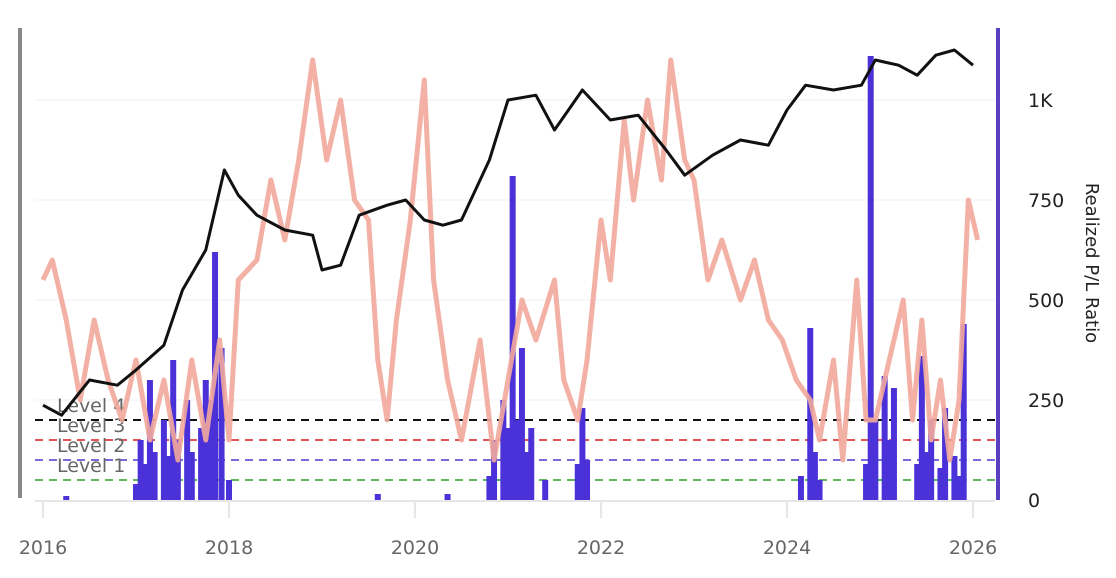 The height and width of the screenshot is (578, 1116). Describe the element at coordinates (91, 446) in the screenshot. I see `level-label: Level 2` at that location.